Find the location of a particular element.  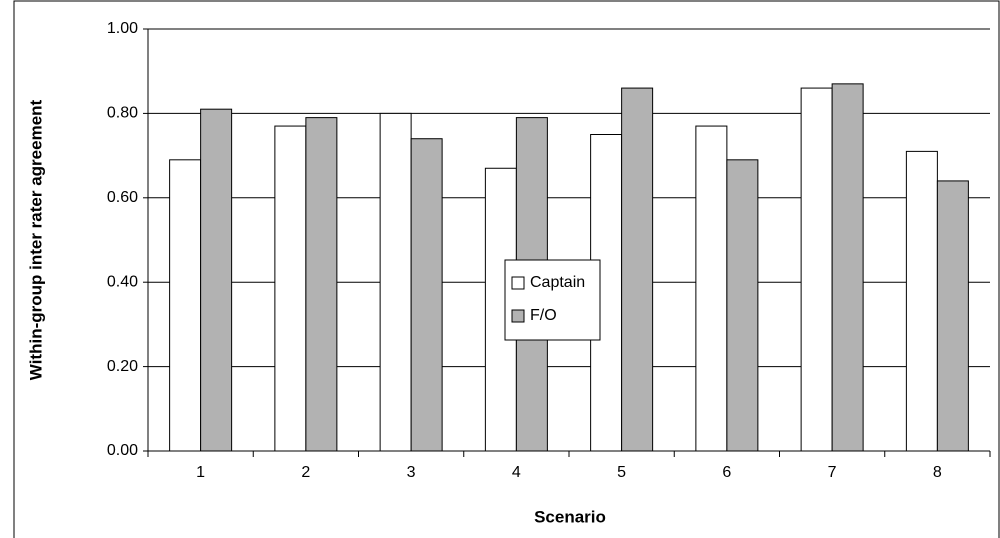

y-tick-label: 1.00 is located at coordinates (122, 28).